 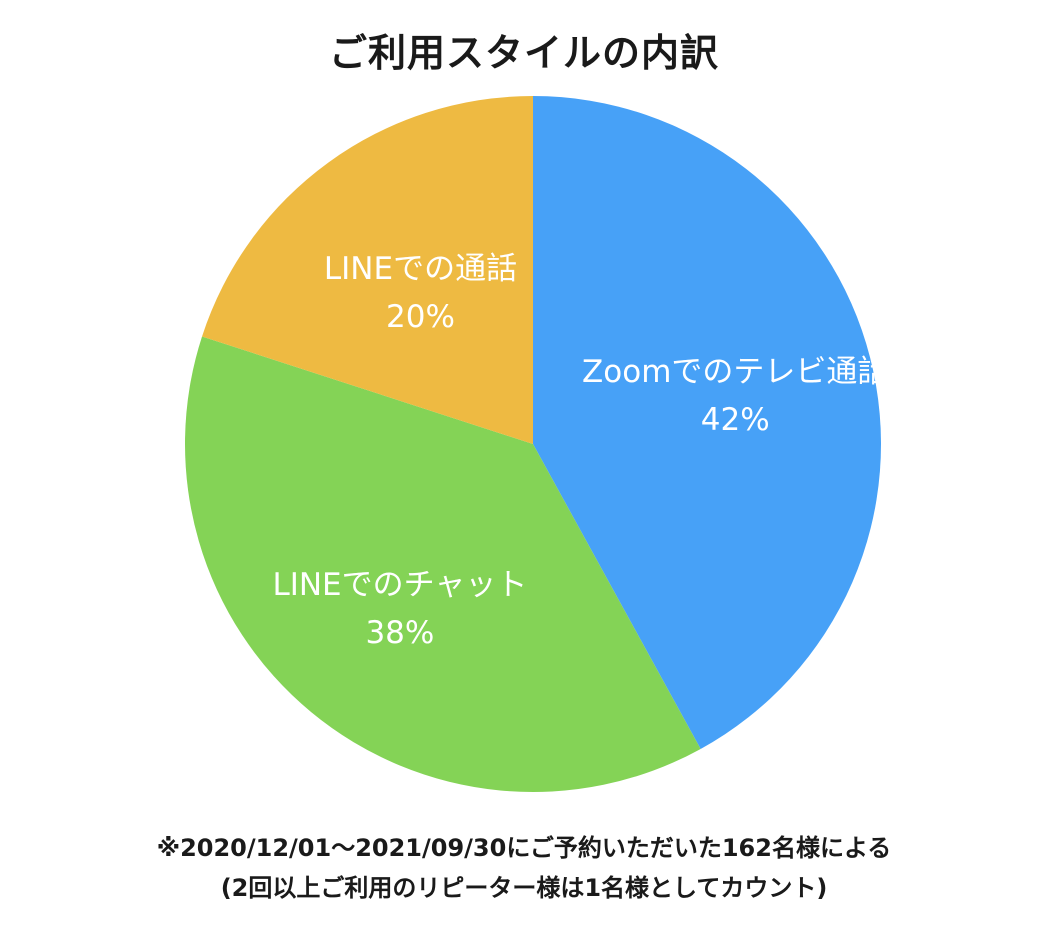 I want to click on label-line-chat-name: LINEでのチャット, so click(x=399, y=585).